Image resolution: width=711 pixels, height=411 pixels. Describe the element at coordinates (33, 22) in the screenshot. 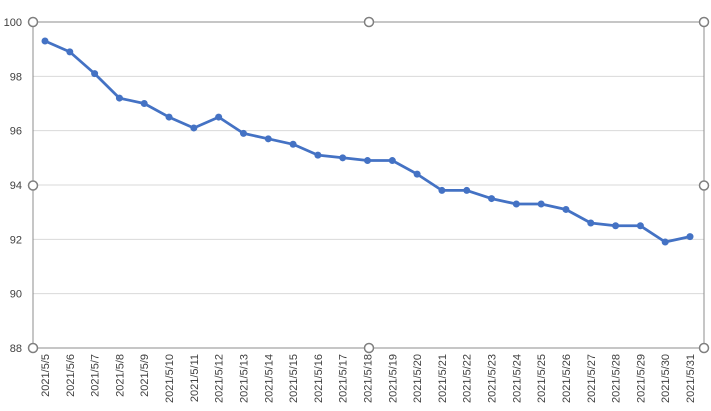

I see `handle-top-left` at that location.